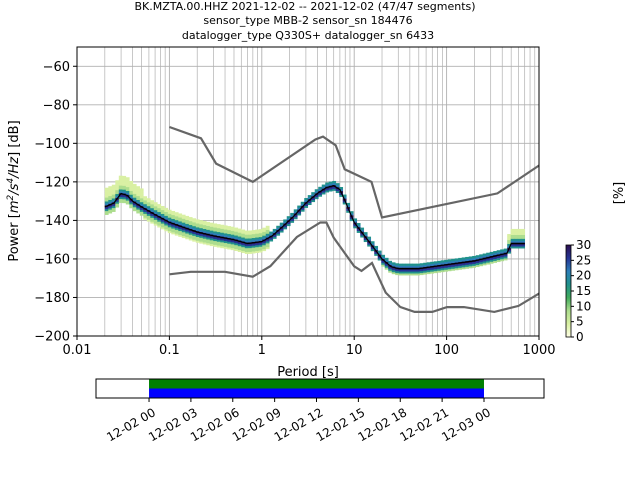 Image resolution: width=640 pixels, height=480 pixels. Describe the element at coordinates (580, 322) in the screenshot. I see `colorbar-tick-label: 5` at that location.